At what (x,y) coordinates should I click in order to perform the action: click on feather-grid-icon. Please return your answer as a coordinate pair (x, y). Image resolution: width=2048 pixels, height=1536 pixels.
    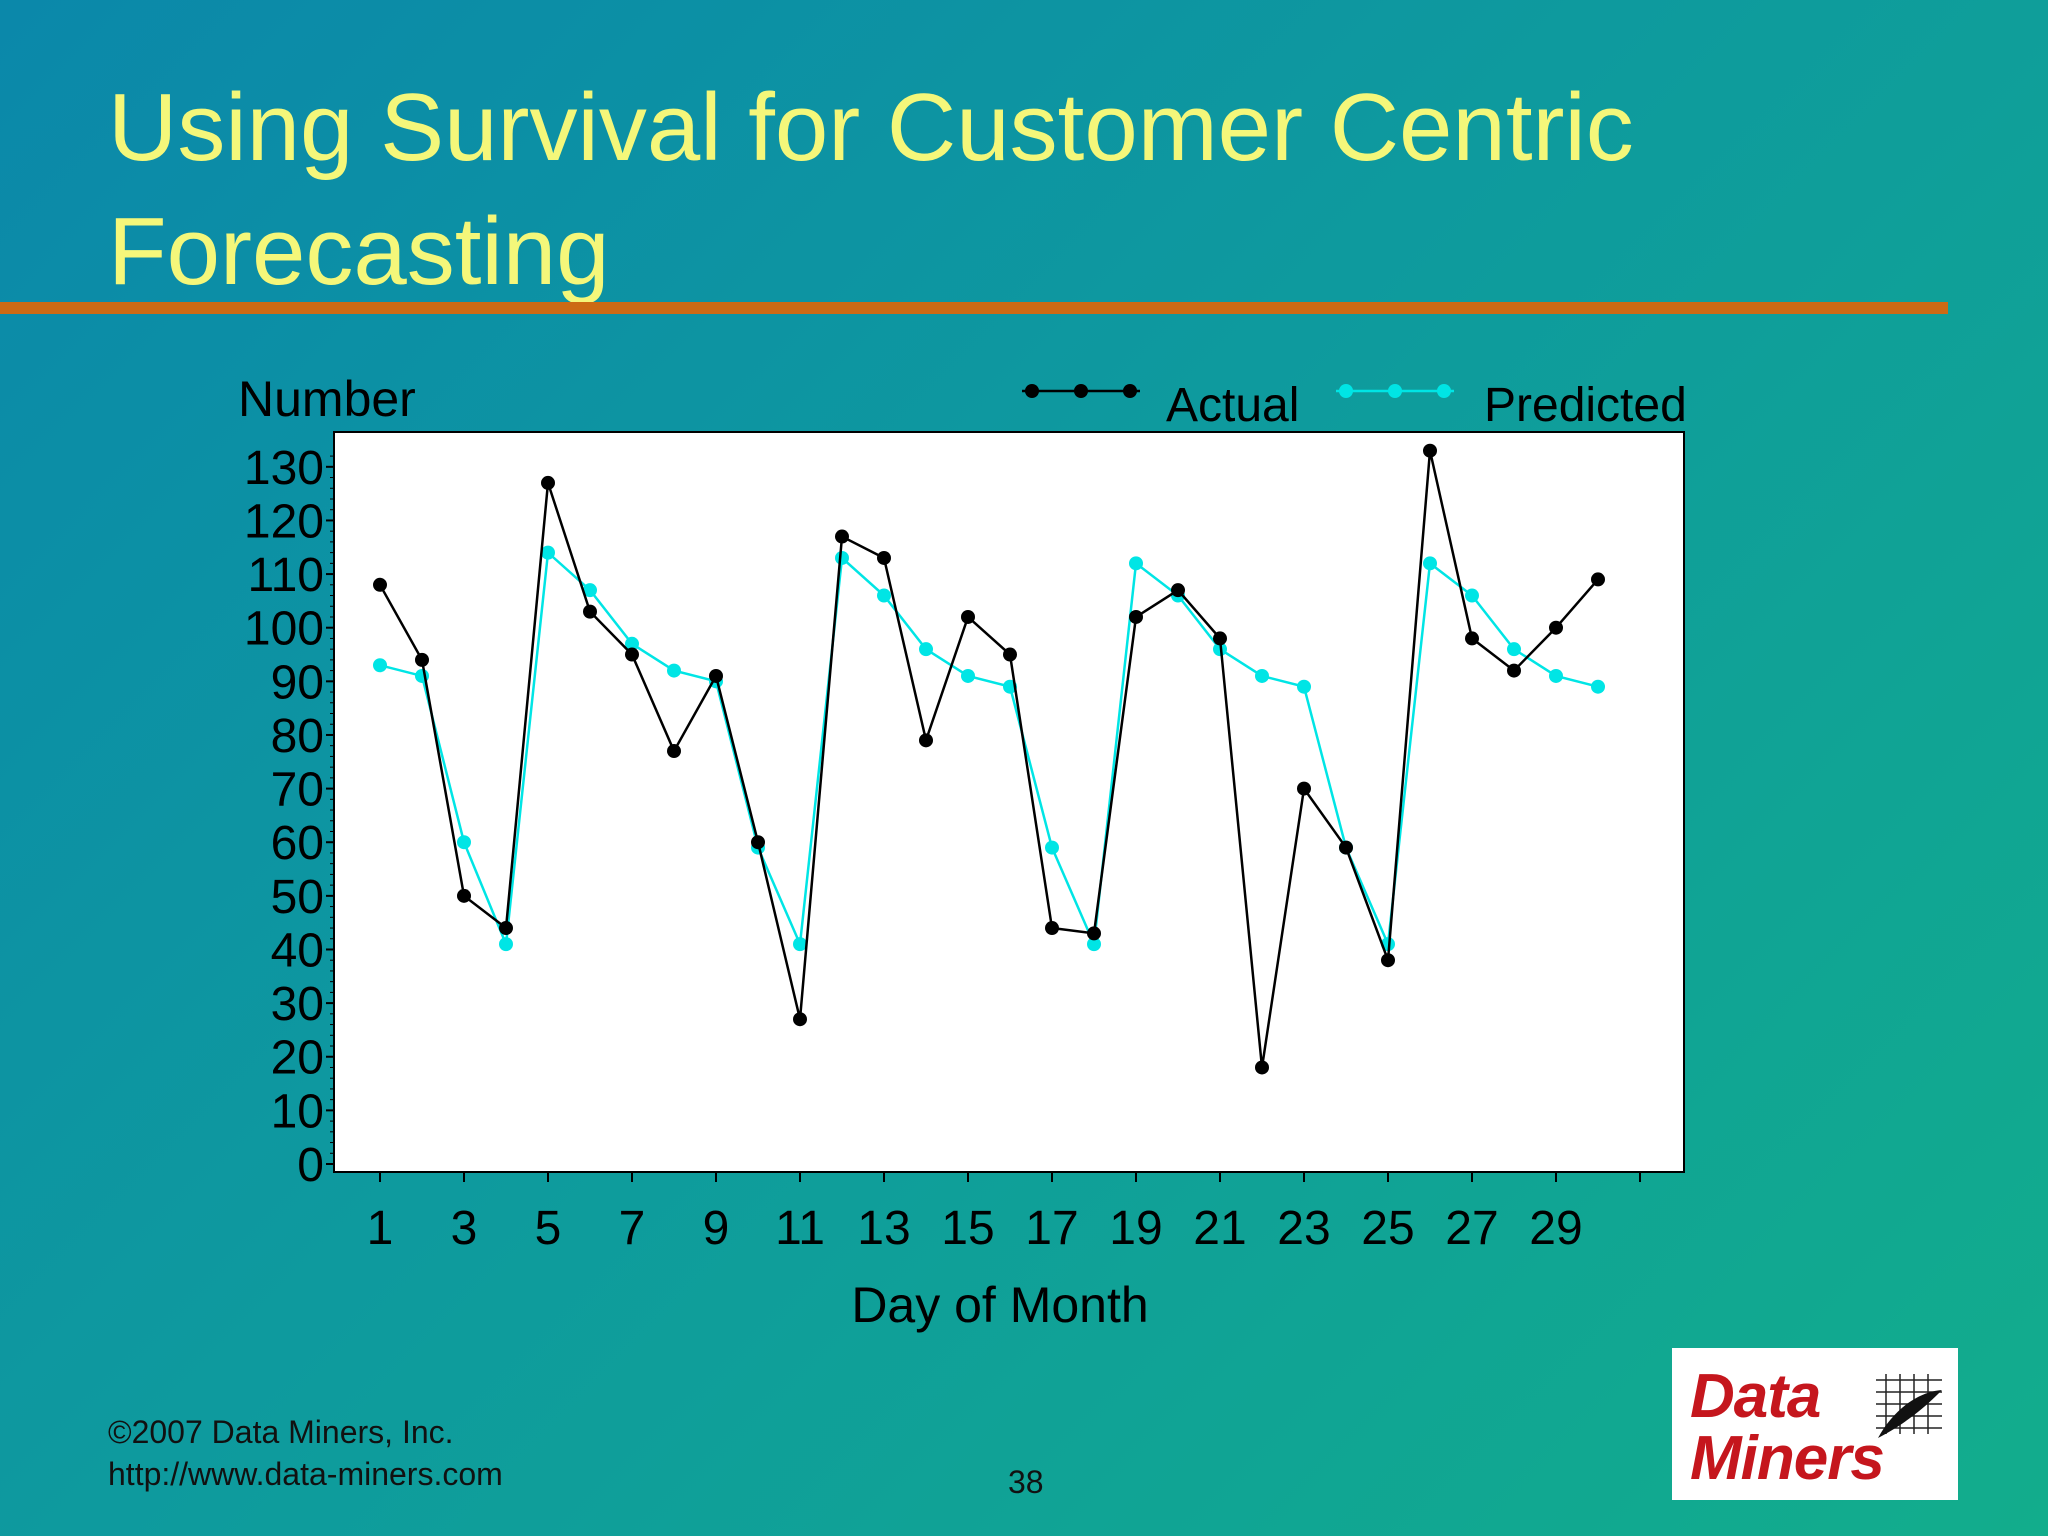
    Looking at the image, I should click on (1909, 1406).